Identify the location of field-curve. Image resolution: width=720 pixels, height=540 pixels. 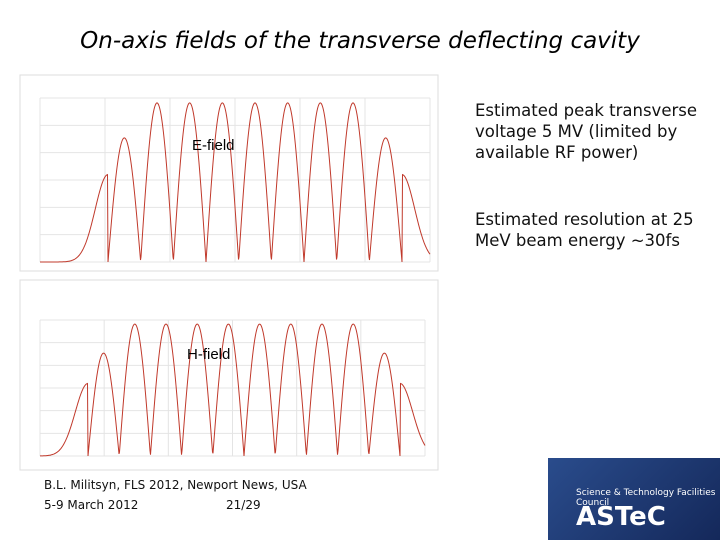
(233, 390).